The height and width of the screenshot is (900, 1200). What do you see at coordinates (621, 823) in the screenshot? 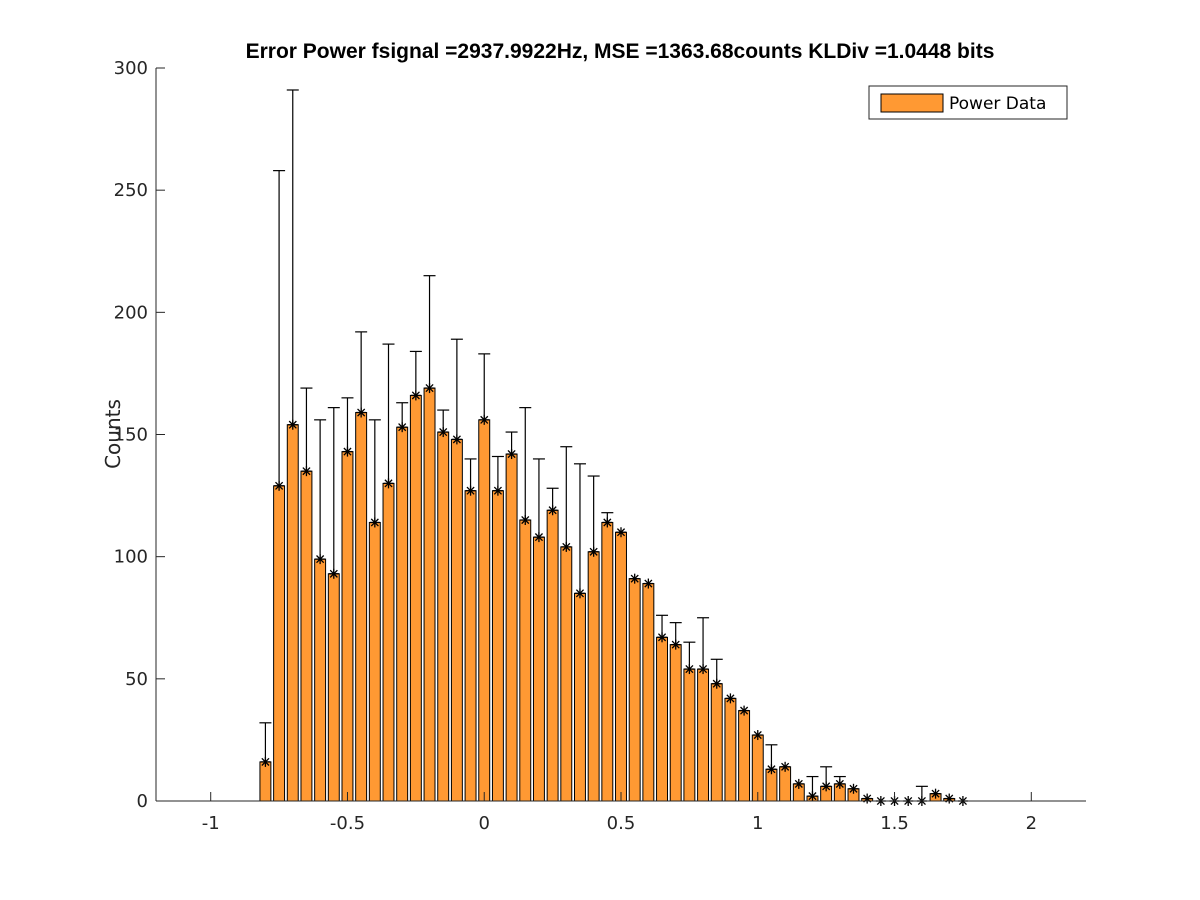
I see `x-tick-label: 0.5` at bounding box center [621, 823].